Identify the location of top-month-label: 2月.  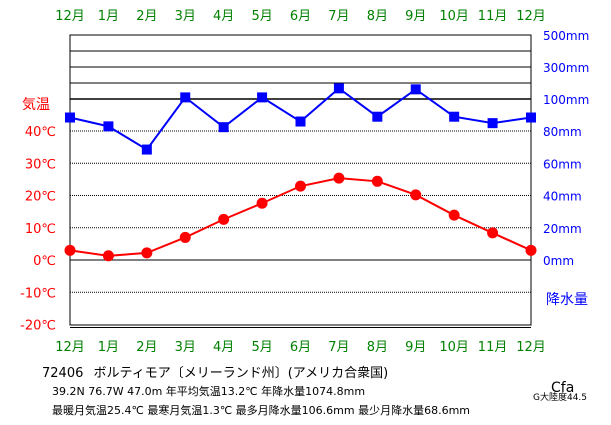
(146, 16).